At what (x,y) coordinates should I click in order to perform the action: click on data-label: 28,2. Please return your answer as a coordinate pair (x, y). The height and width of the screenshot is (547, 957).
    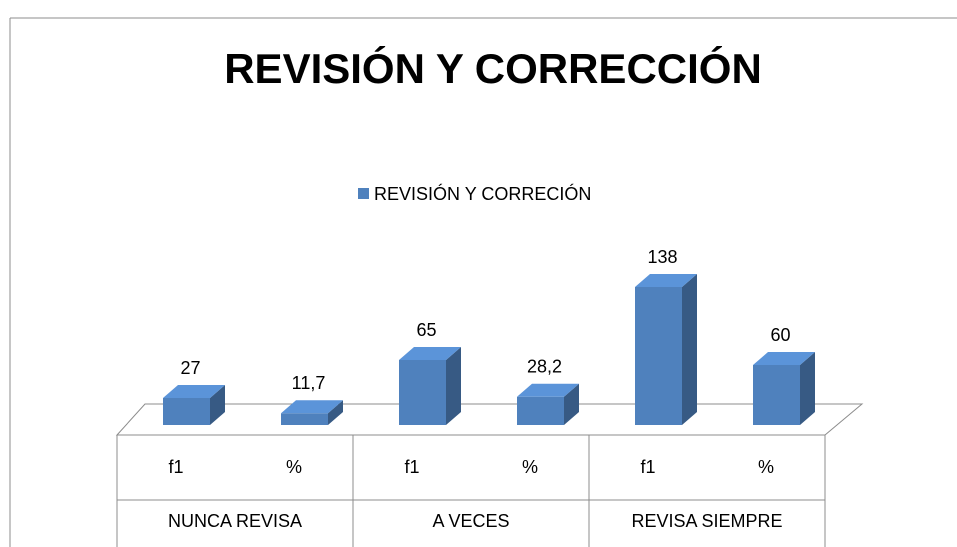
    Looking at the image, I should click on (544, 367).